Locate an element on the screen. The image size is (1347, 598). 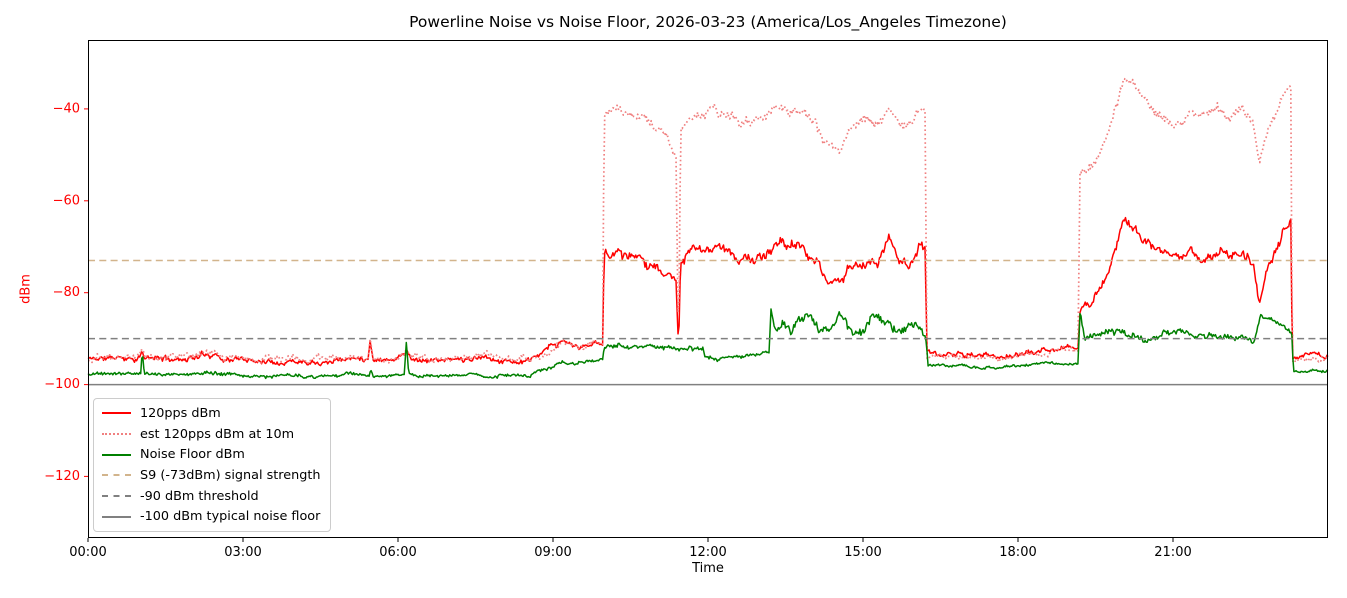
y-tick-label: −80 is located at coordinates (66, 292).